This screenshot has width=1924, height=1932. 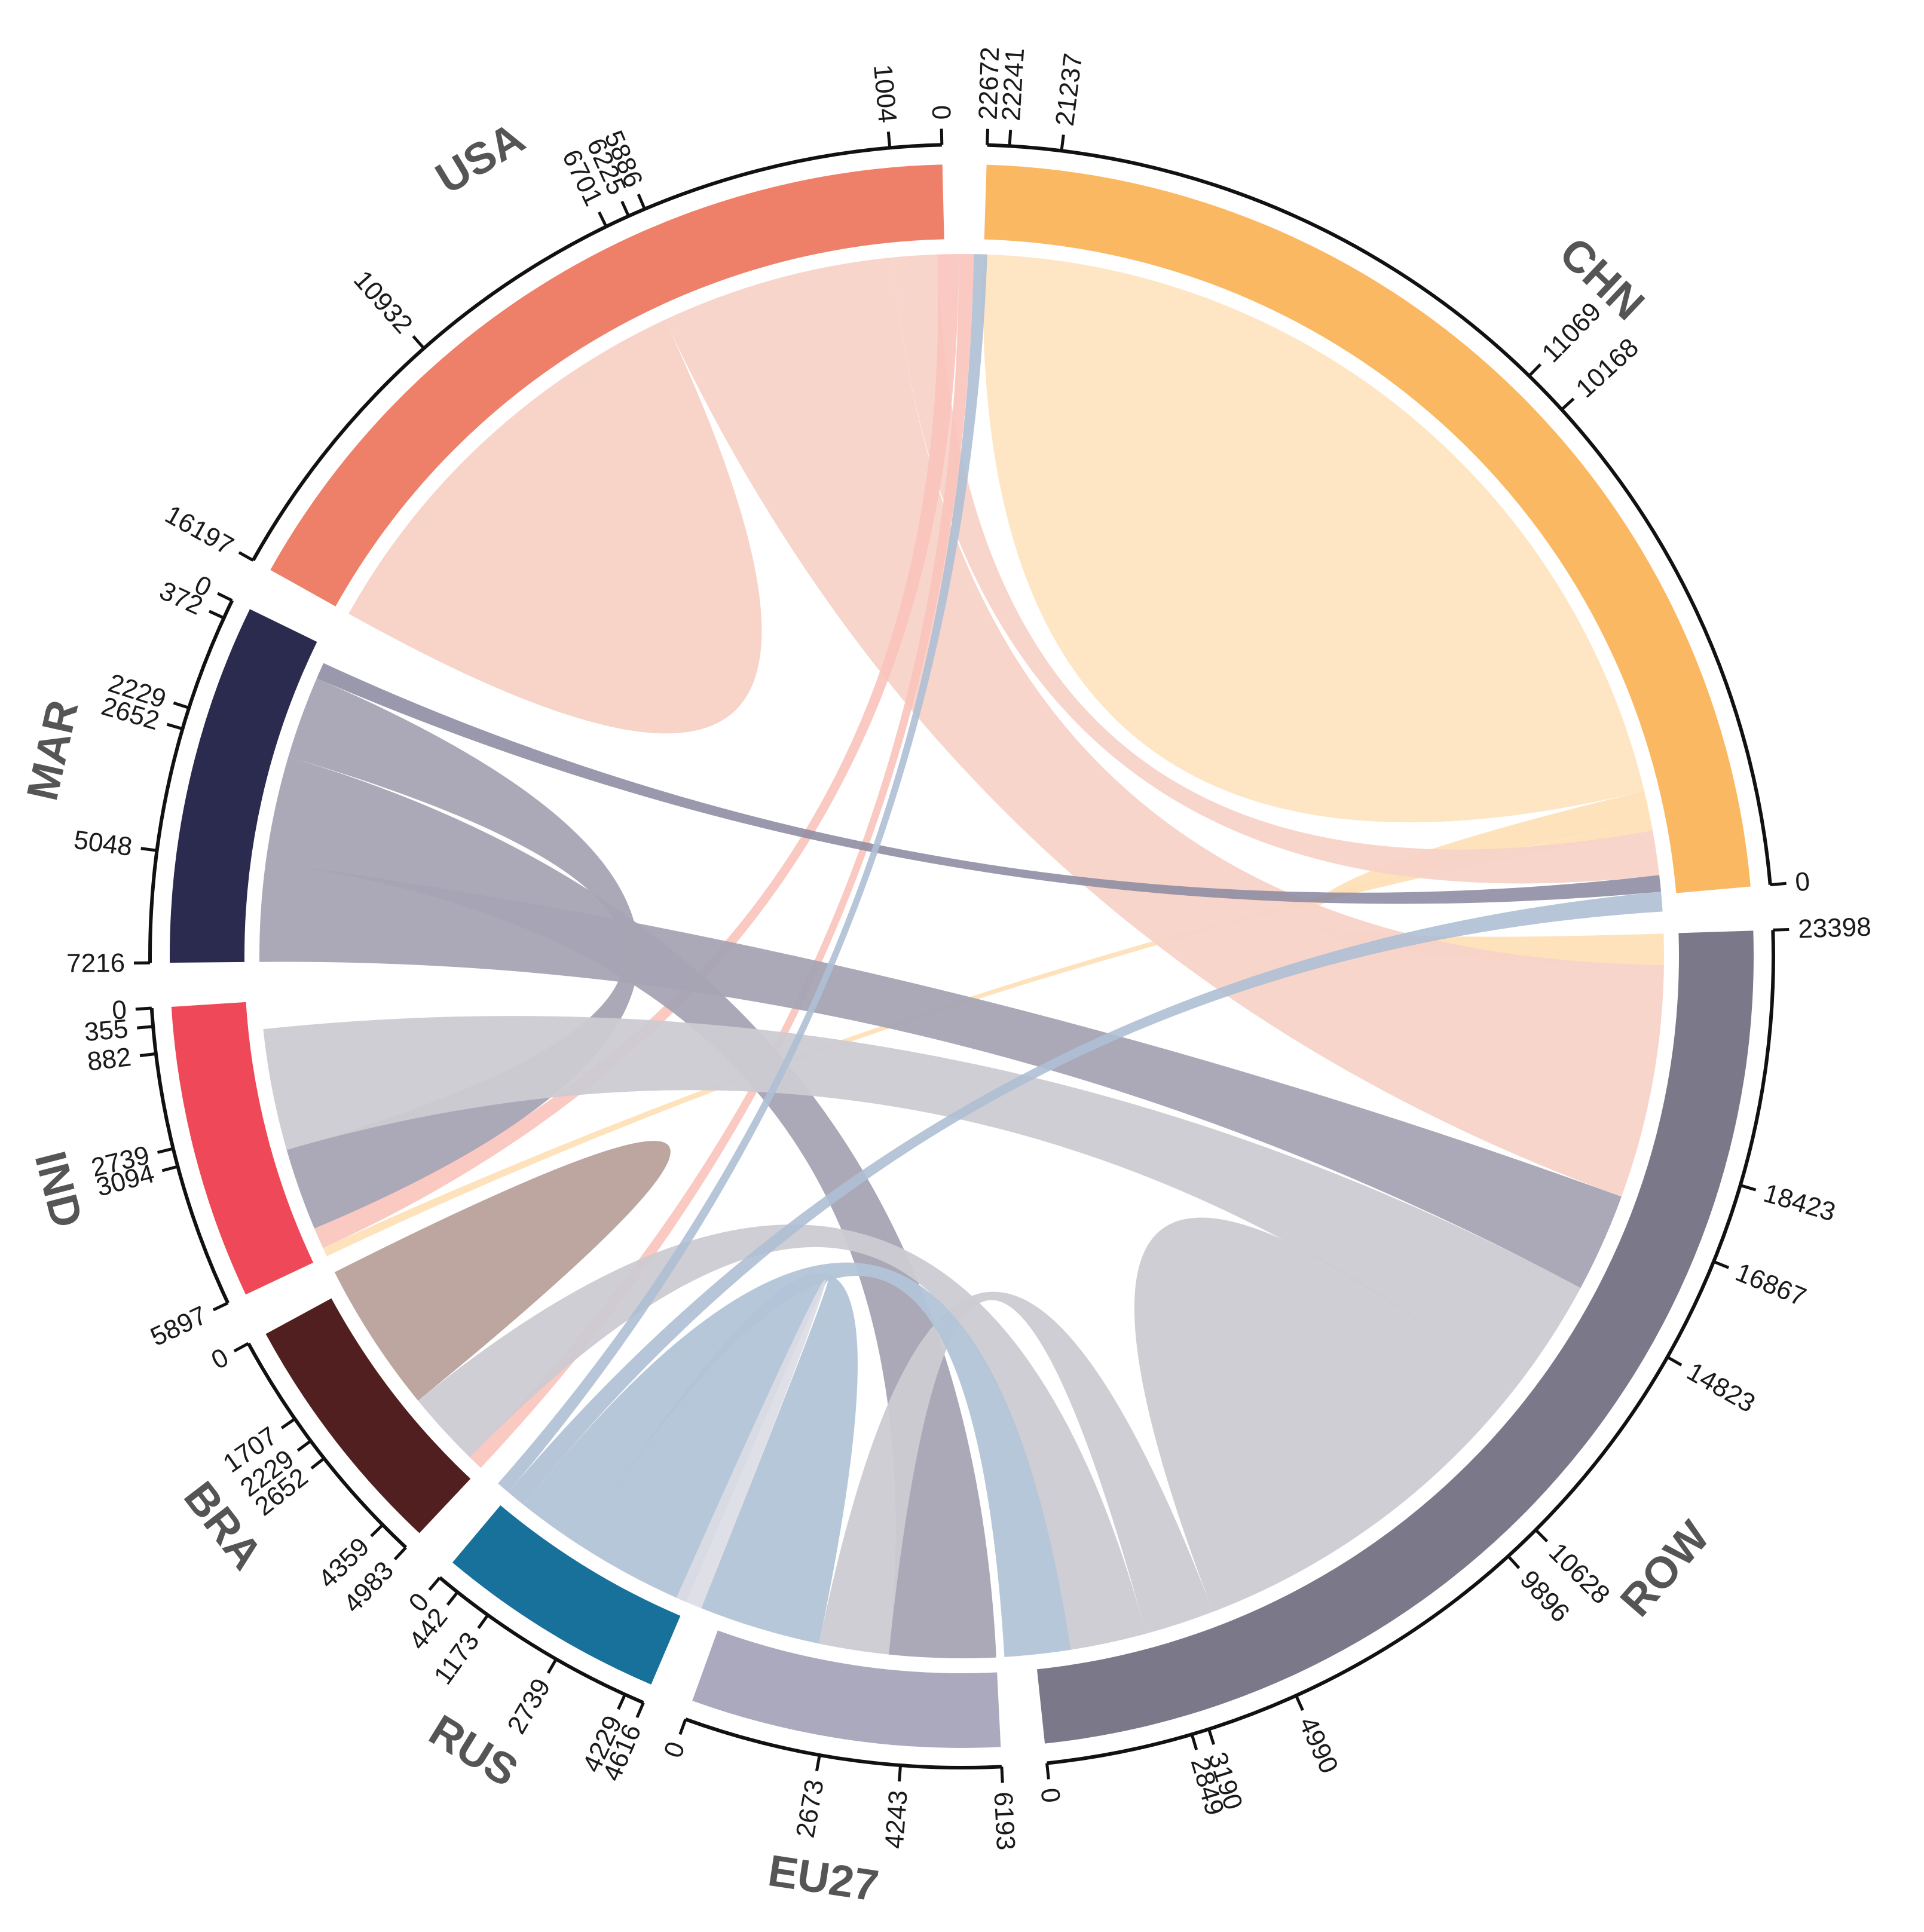 I want to click on sector-label-usa: USA, so click(x=480, y=158).